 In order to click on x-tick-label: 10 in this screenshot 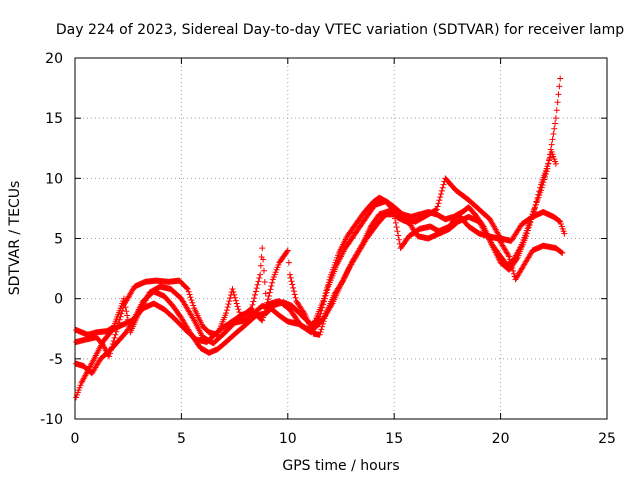, I will do `click(288, 439)`.